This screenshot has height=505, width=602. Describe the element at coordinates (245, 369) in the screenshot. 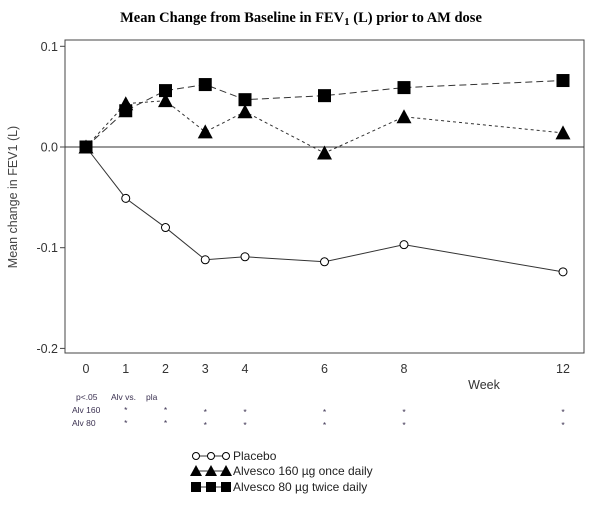

I see `x-tick-label: 4` at that location.